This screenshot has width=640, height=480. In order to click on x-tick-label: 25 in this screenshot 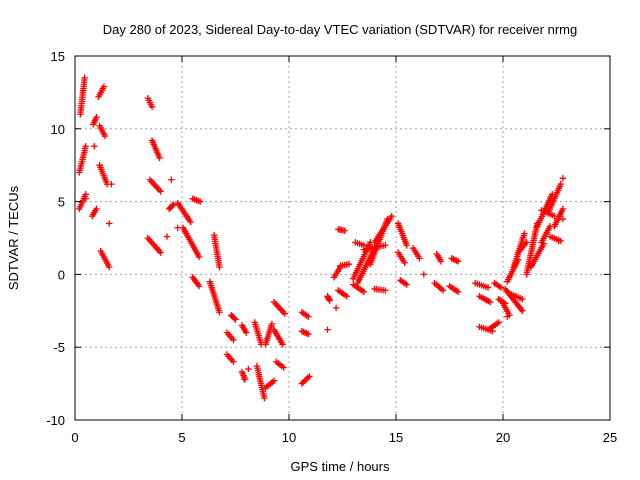, I will do `click(610, 437)`.